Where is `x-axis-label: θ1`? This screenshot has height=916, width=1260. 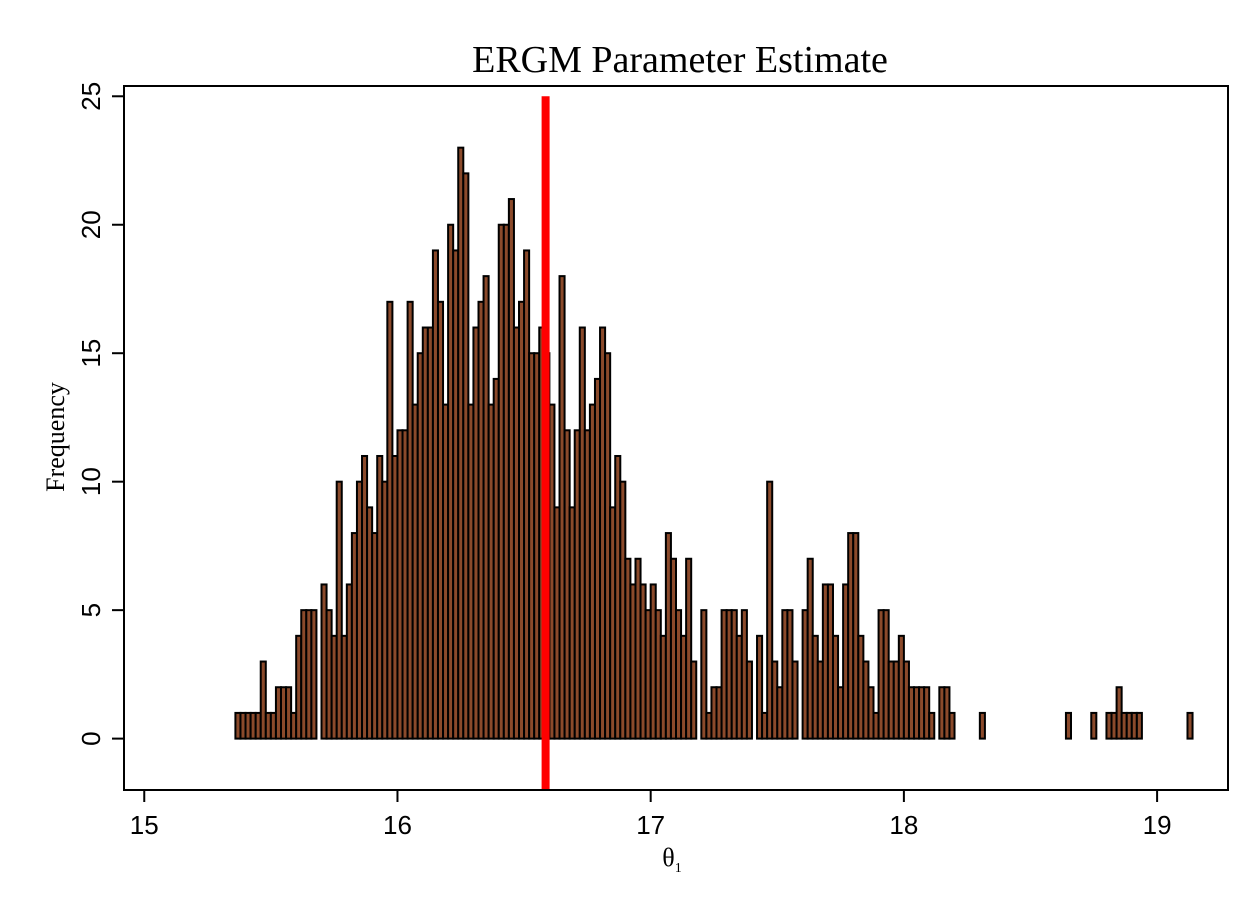 x-axis-label: θ1 is located at coordinates (671, 859).